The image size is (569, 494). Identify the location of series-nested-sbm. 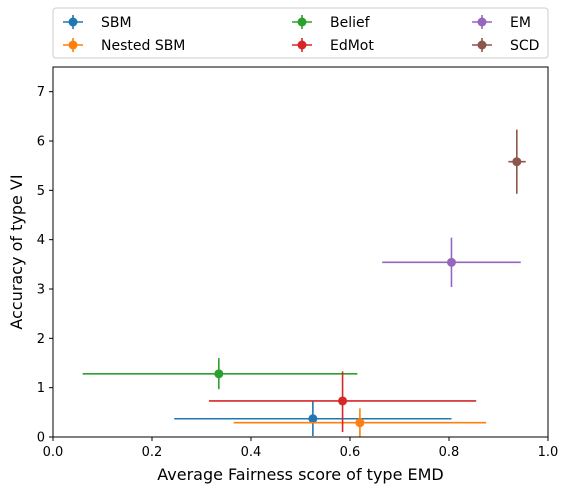
(360, 422).